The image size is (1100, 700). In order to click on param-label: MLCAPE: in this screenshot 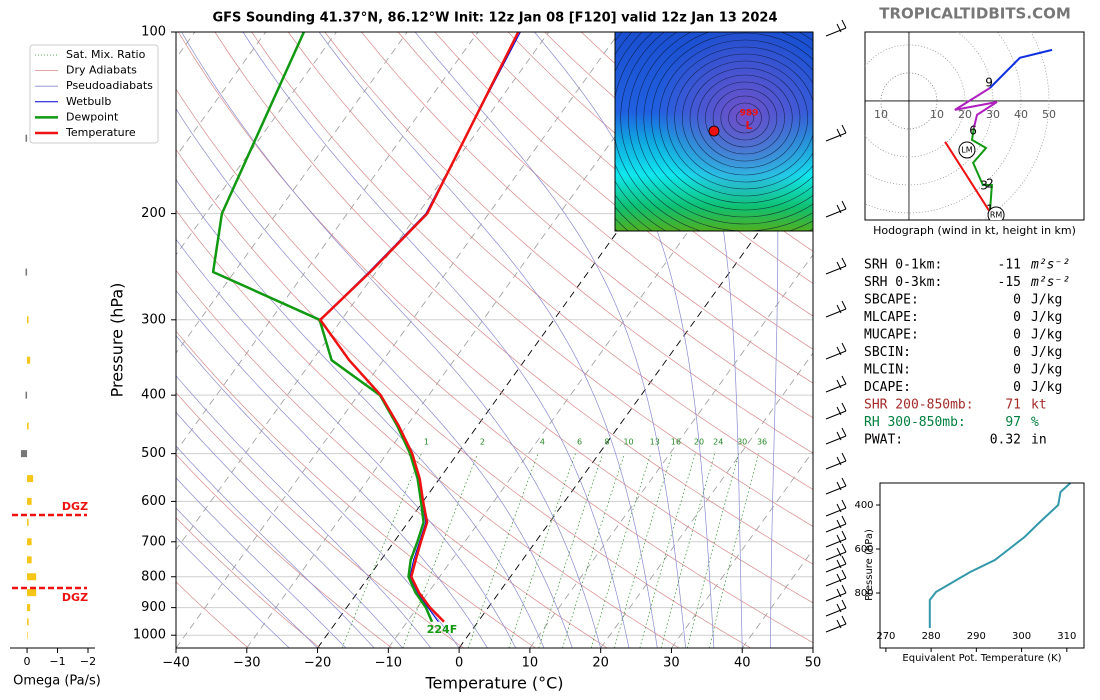, I will do `click(891, 317)`.